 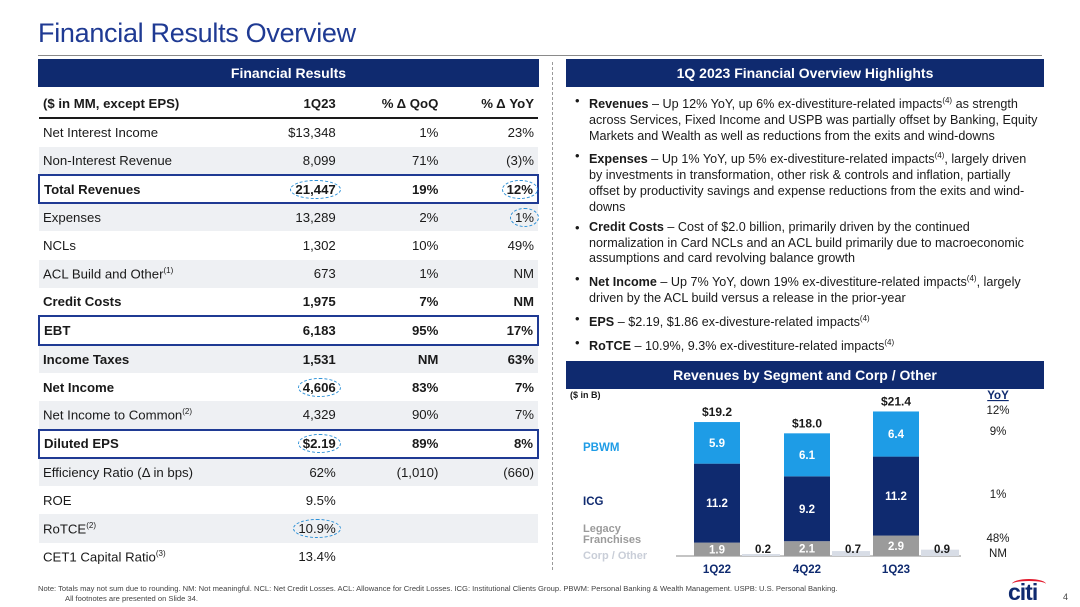 What do you see at coordinates (998, 432) in the screenshot?
I see `yoy-value: 9%` at bounding box center [998, 432].